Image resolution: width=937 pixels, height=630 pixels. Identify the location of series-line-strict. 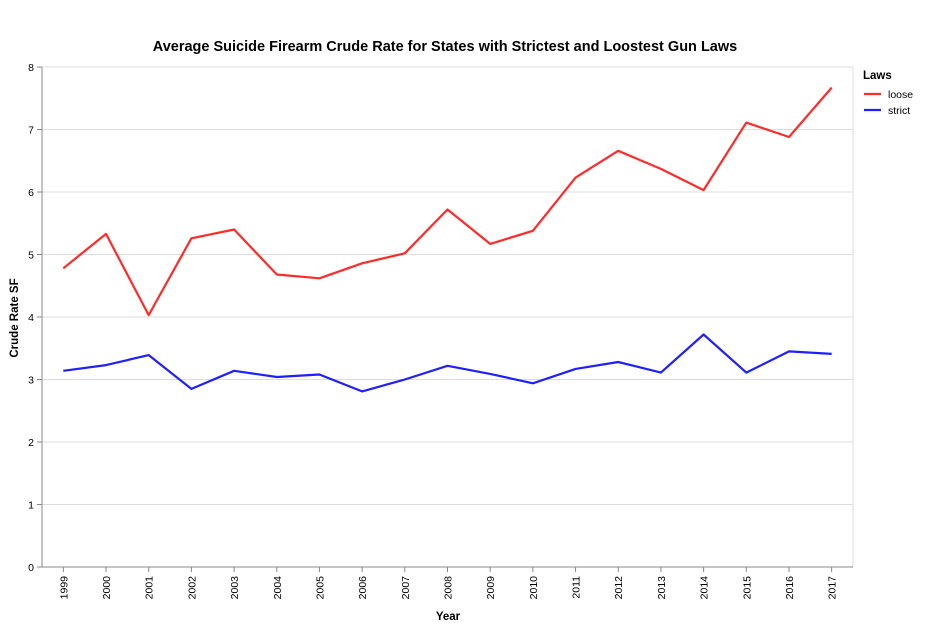
(447, 363).